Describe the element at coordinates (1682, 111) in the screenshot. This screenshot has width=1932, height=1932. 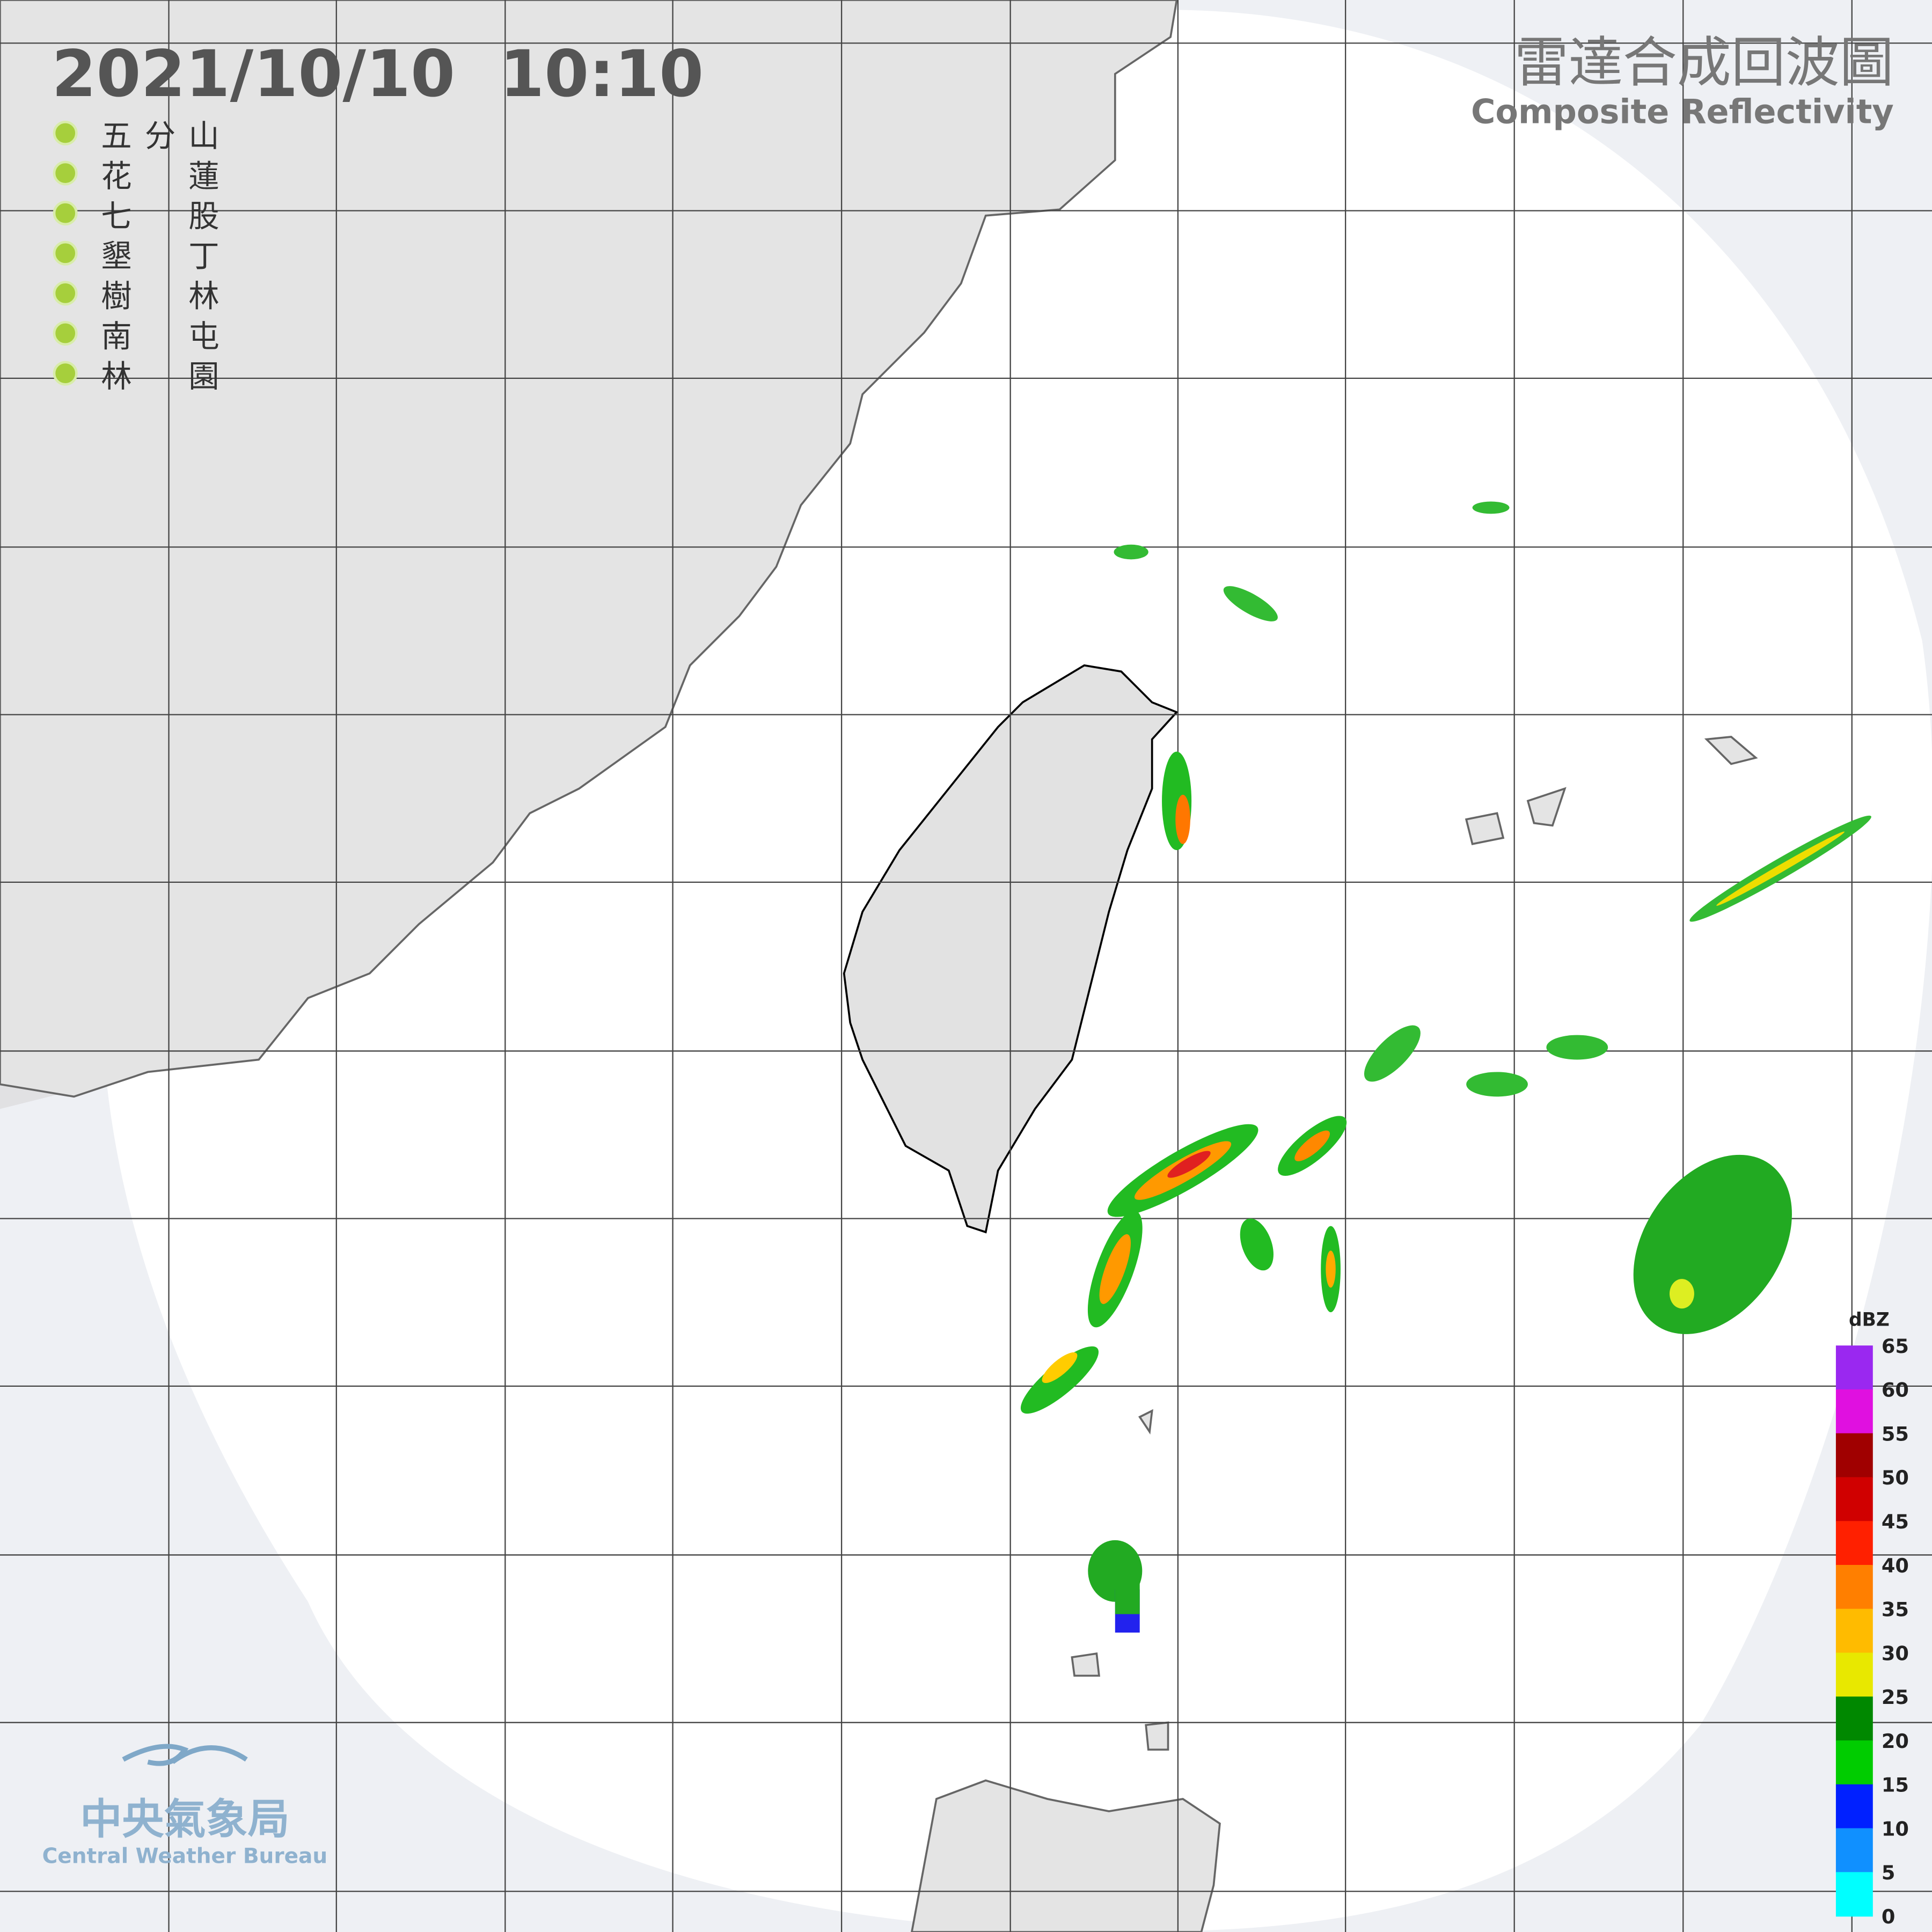
I see `title-en: Composite Reflectivity` at that location.